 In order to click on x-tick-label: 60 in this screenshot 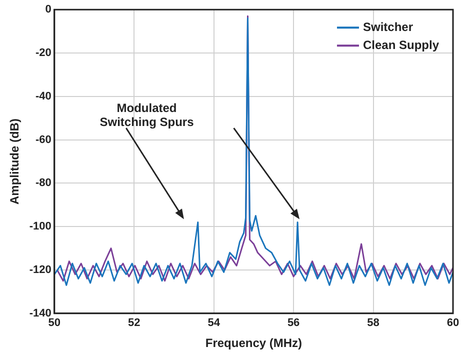, I will do `click(453, 323)`.